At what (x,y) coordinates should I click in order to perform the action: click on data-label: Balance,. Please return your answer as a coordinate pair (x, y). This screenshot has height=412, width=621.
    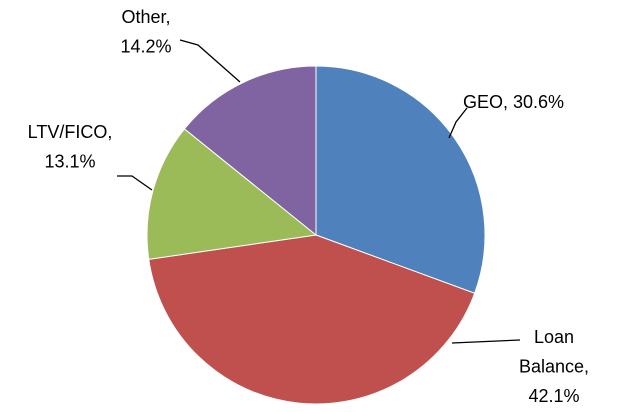
    Looking at the image, I should click on (554, 366).